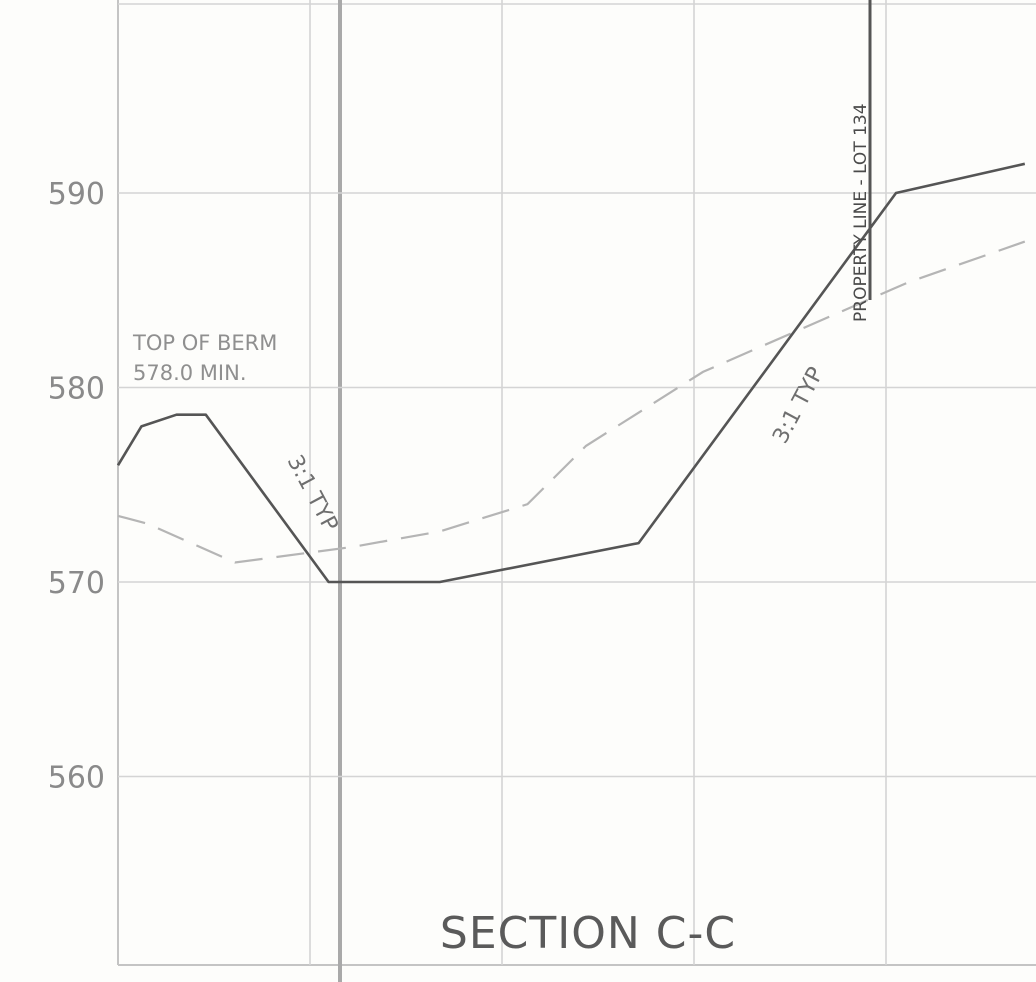  Describe the element at coordinates (204, 343) in the screenshot. I see `berm-note-line1: TOP OF BERM` at that location.